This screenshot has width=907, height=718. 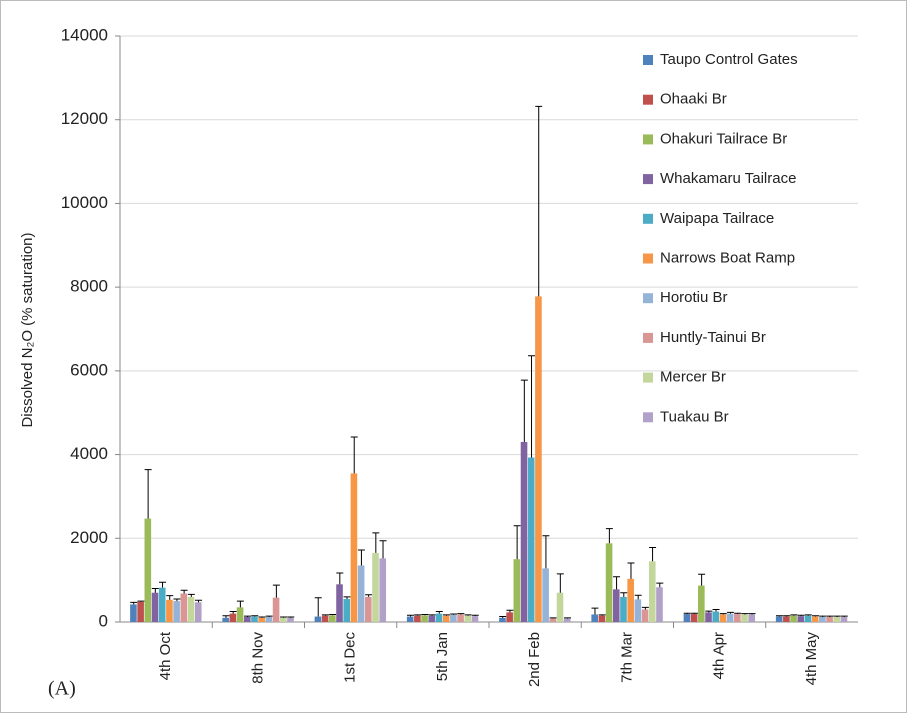 What do you see at coordinates (27, 329) in the screenshot?
I see `y-axis-label: Dissolved N₂O (% saturation)` at bounding box center [27, 329].